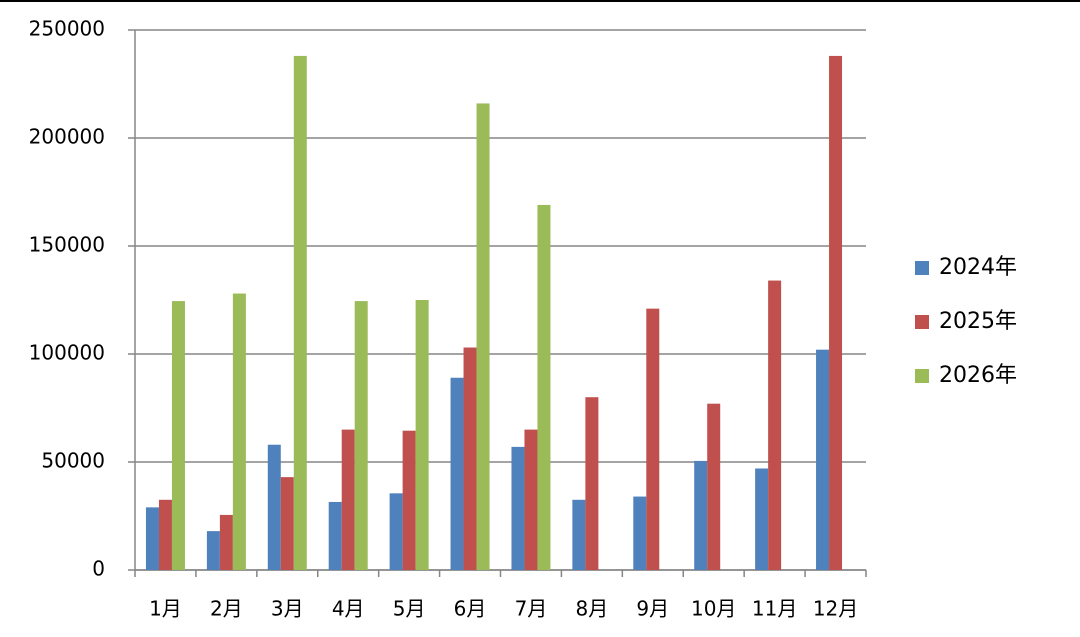 The width and height of the screenshot is (1080, 637). What do you see at coordinates (592, 609) in the screenshot?
I see `x-tick-label: 8月` at bounding box center [592, 609].